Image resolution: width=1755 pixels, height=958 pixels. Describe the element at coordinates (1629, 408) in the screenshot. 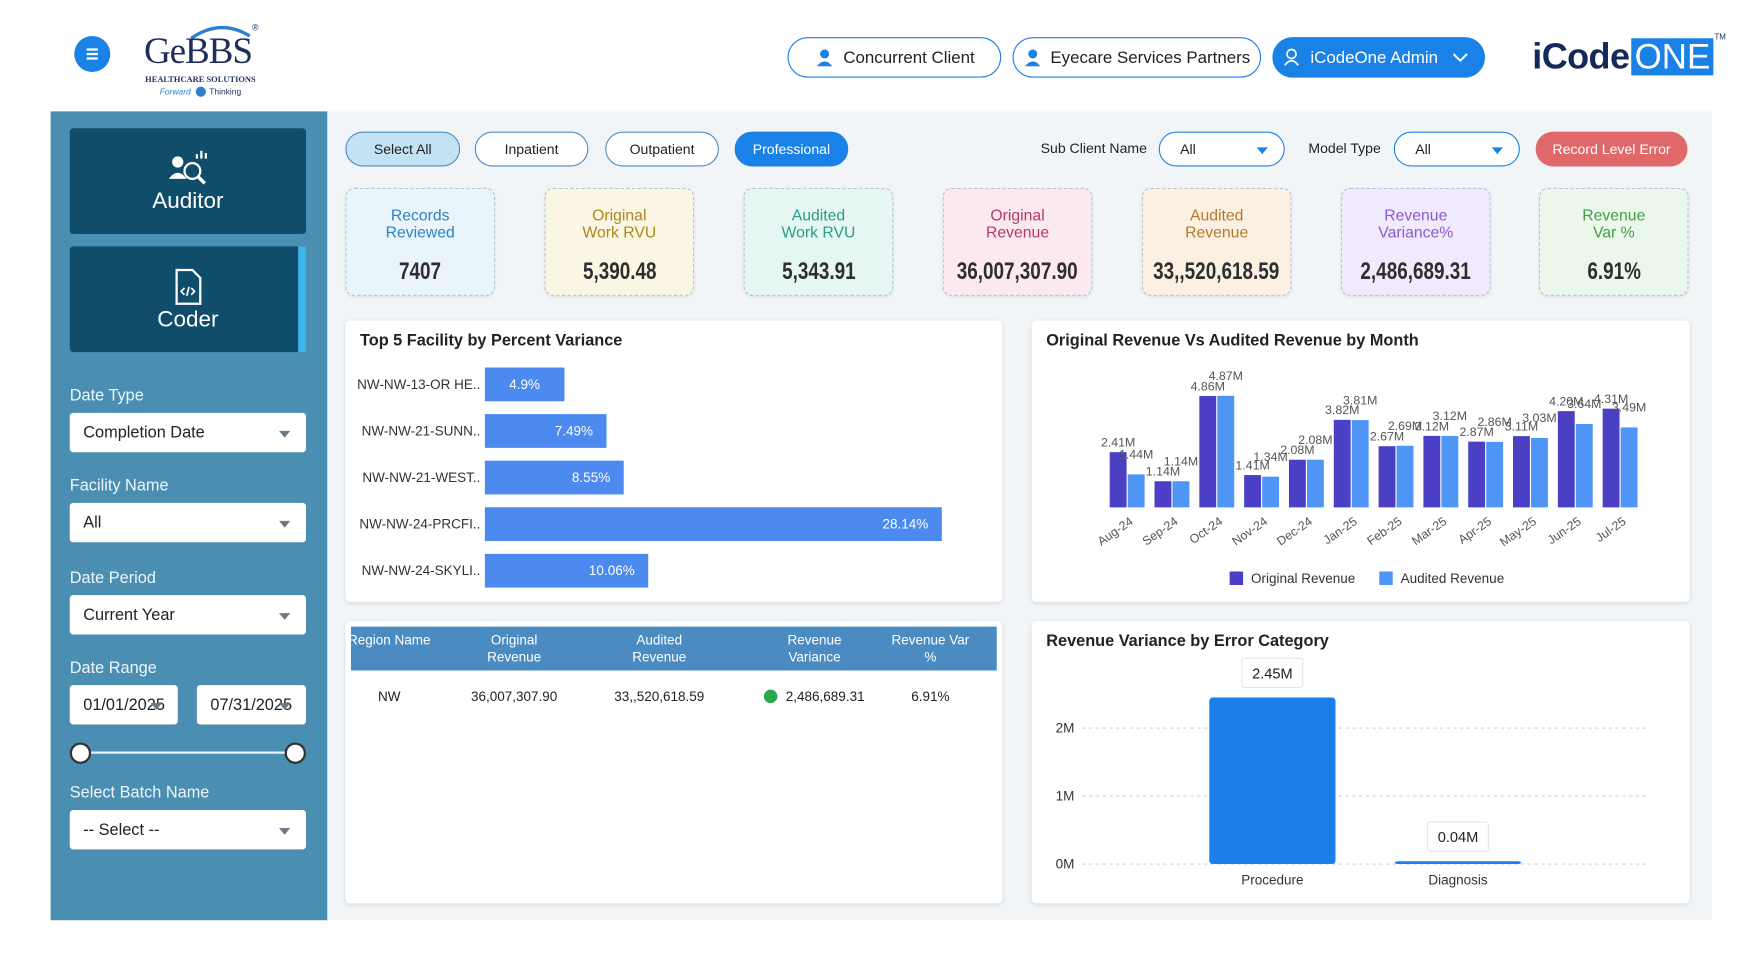

I see `data-label: 3.49M` at that location.